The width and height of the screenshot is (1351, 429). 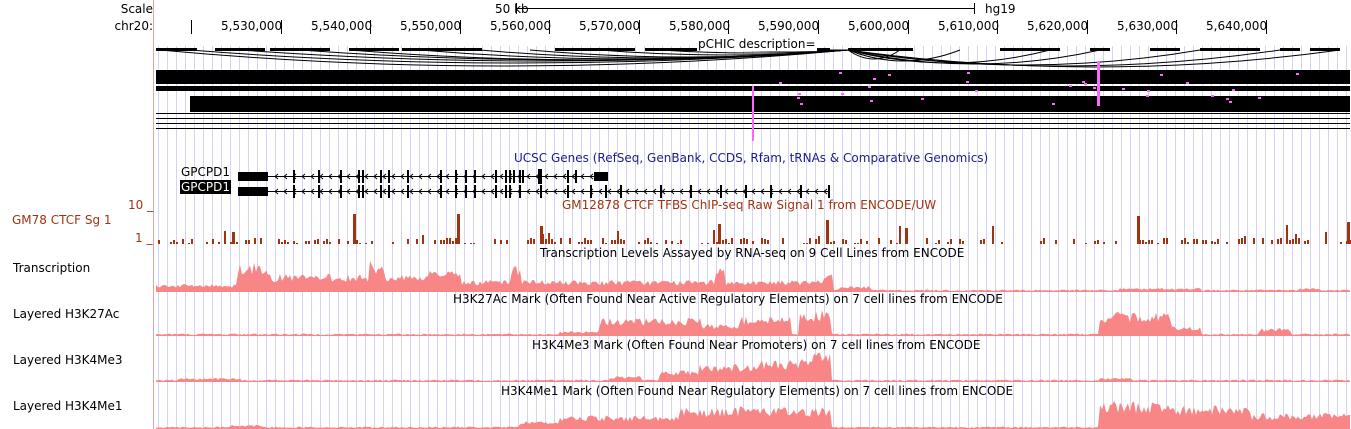 What do you see at coordinates (68, 406) in the screenshot?
I see `h3k4me1-side-label: Layered H3K4Me1` at bounding box center [68, 406].